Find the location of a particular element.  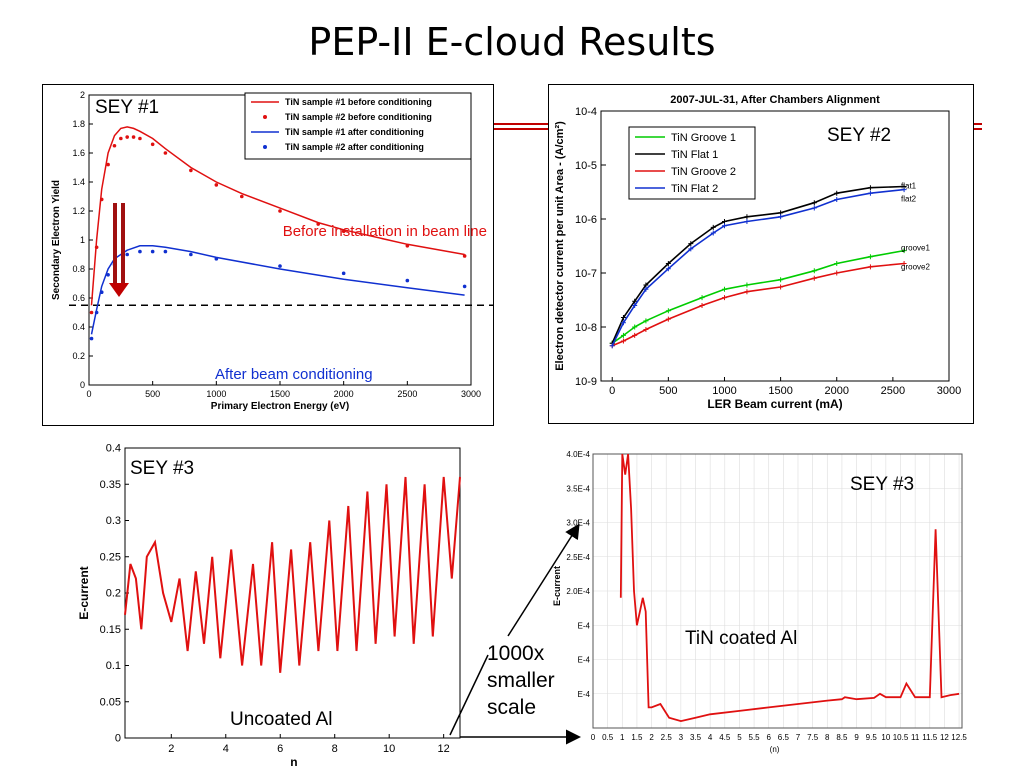

panel-label: SEY #2 is located at coordinates (859, 135).